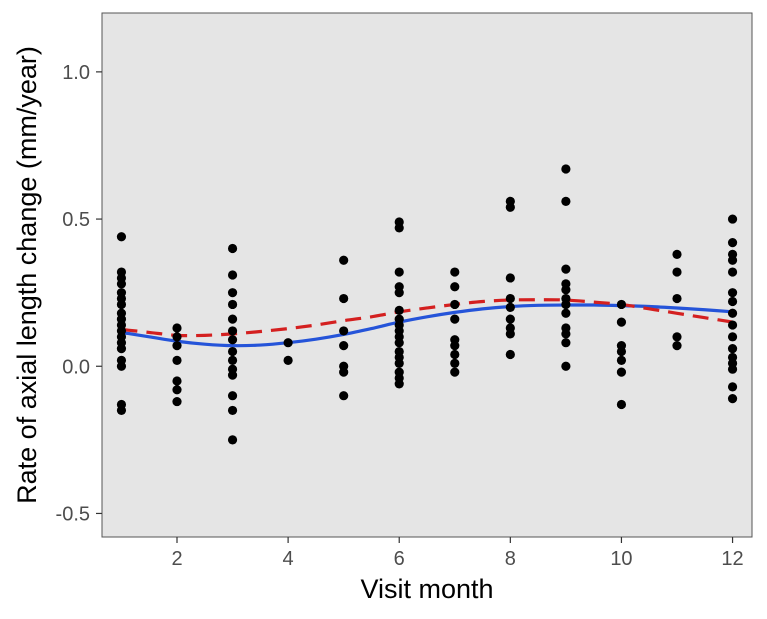 This screenshot has height=619, width=767. I want to click on x-axis-title: Visit month, so click(426, 589).